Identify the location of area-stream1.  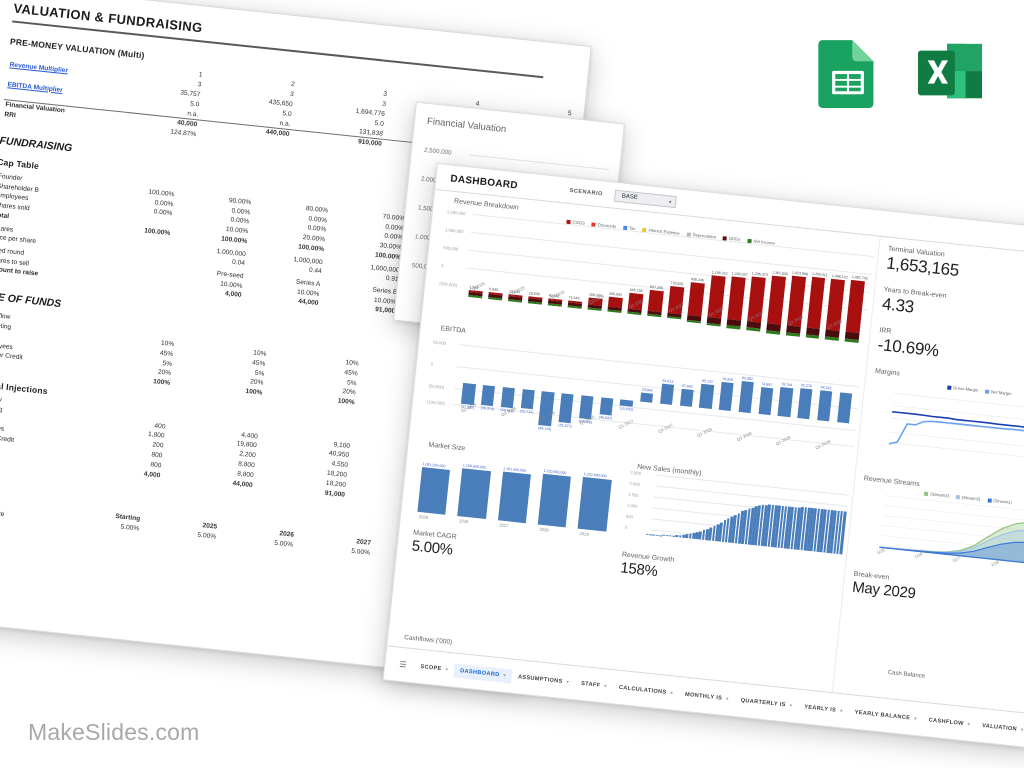
(951, 553).